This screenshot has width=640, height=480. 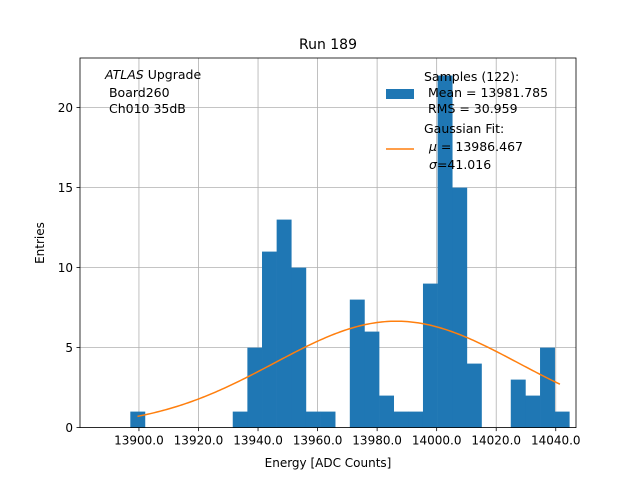 I want to click on legend-fit-sigma: σ=41.016, so click(x=460, y=164).